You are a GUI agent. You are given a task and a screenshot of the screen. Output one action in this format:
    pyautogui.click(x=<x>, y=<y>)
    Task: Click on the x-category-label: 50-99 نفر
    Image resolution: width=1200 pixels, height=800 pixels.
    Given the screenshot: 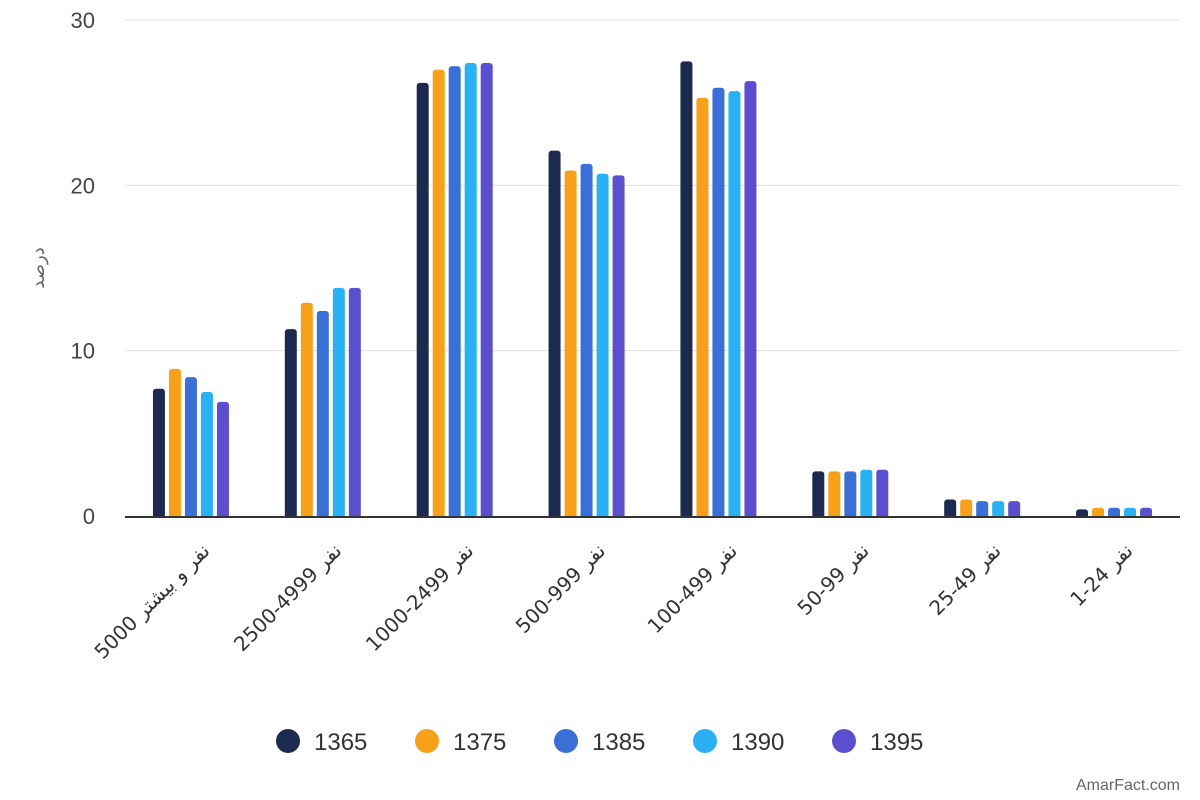 What is the action you would take?
    pyautogui.click(x=832, y=579)
    